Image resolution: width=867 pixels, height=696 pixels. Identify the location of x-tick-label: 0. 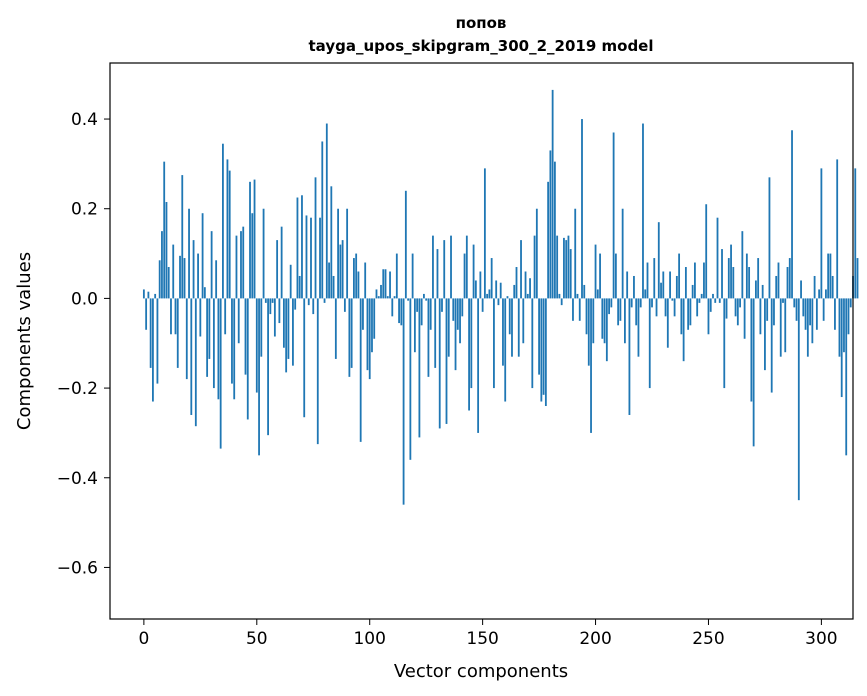
(143, 639).